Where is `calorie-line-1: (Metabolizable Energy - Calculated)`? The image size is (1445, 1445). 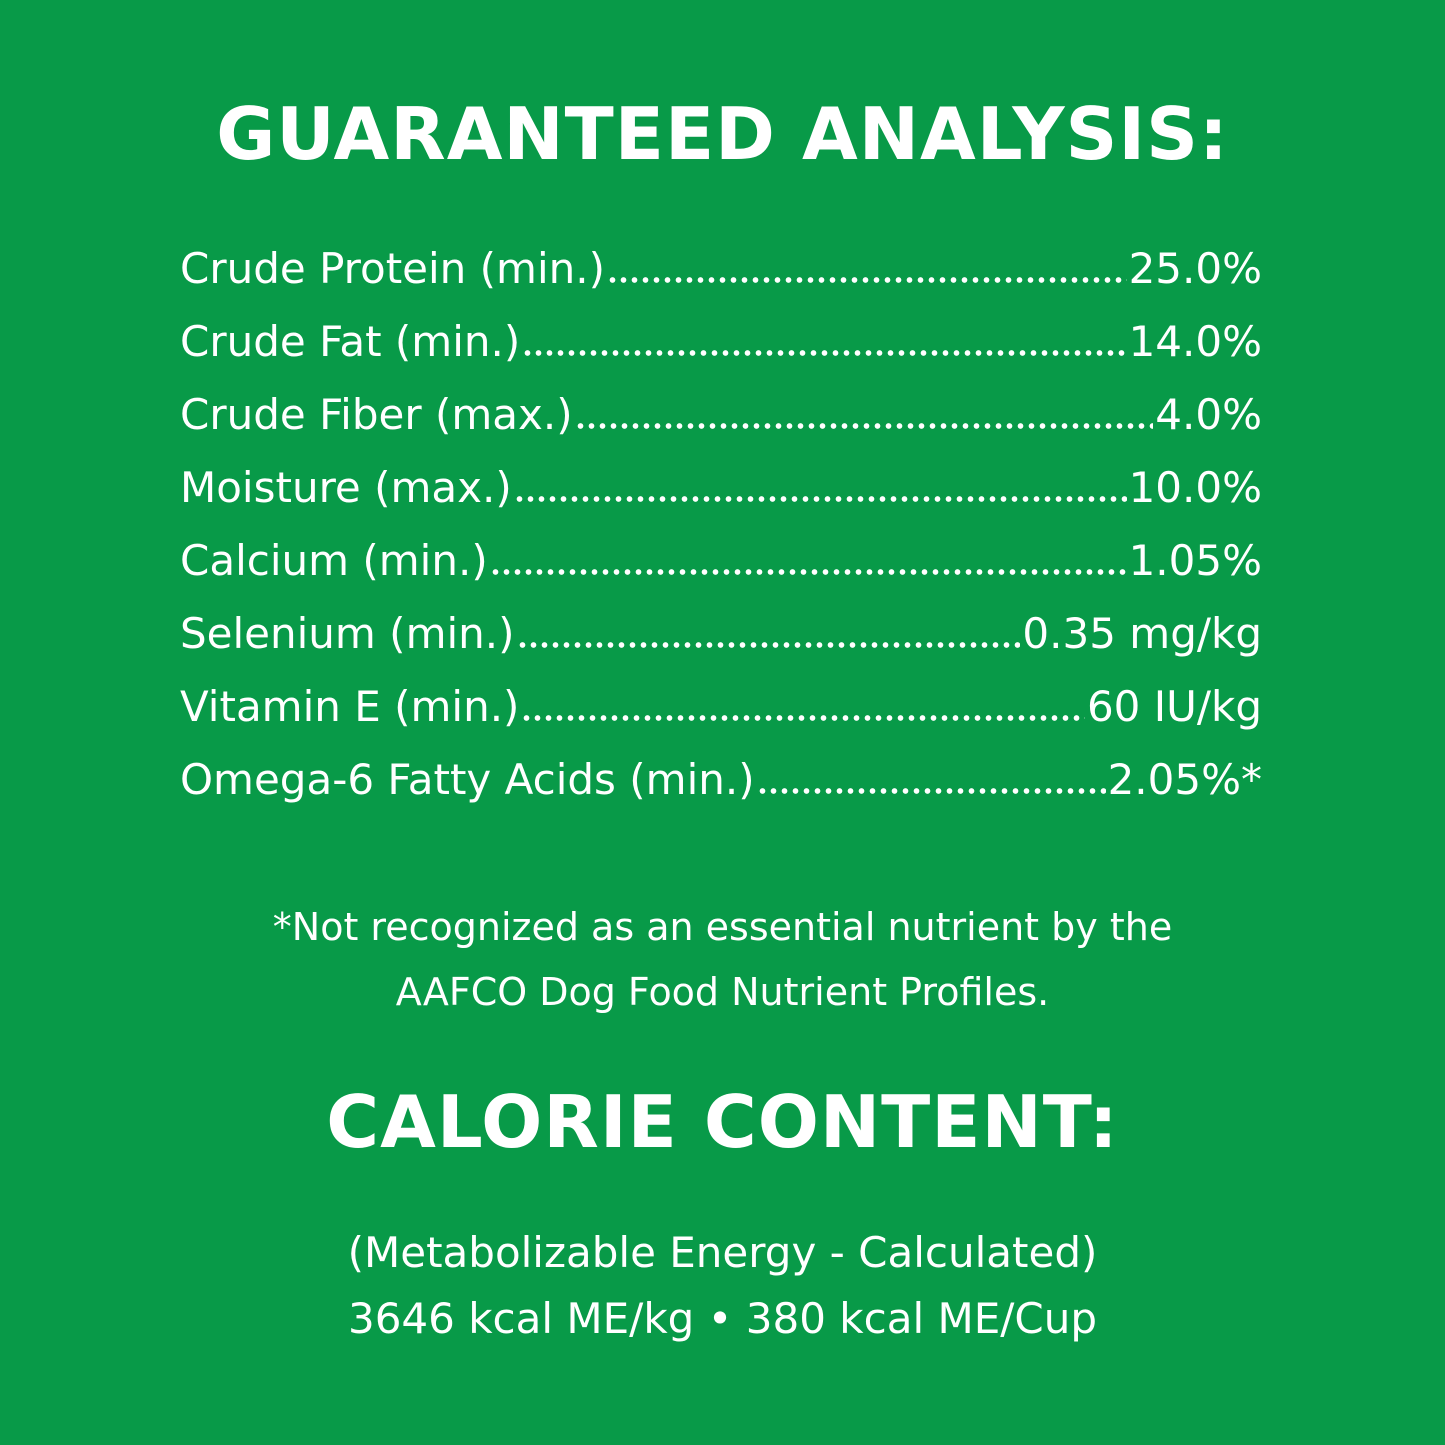 calorie-line-1: (Metabolizable Energy - Calculated) is located at coordinates (722, 1252).